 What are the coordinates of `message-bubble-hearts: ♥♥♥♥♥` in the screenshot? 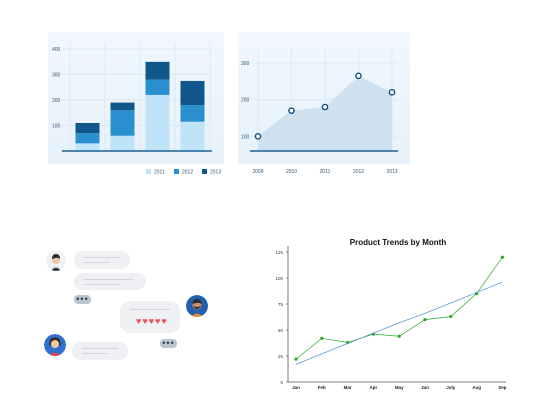 It's located at (150, 317).